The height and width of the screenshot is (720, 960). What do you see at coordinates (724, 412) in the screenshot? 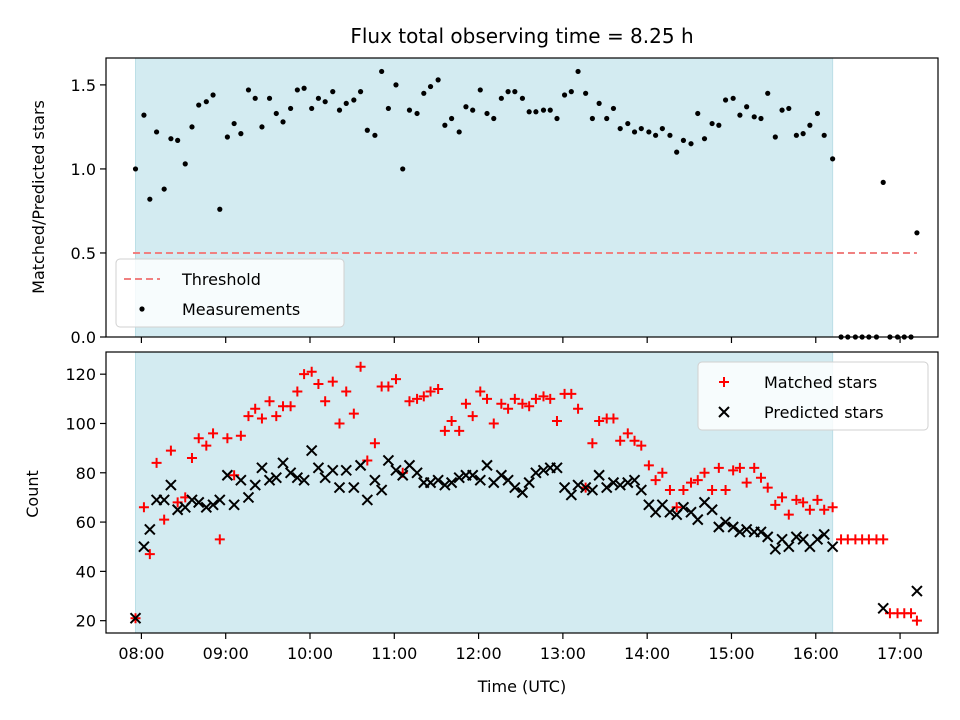
I see `legend-predicted-swatch` at bounding box center [724, 412].